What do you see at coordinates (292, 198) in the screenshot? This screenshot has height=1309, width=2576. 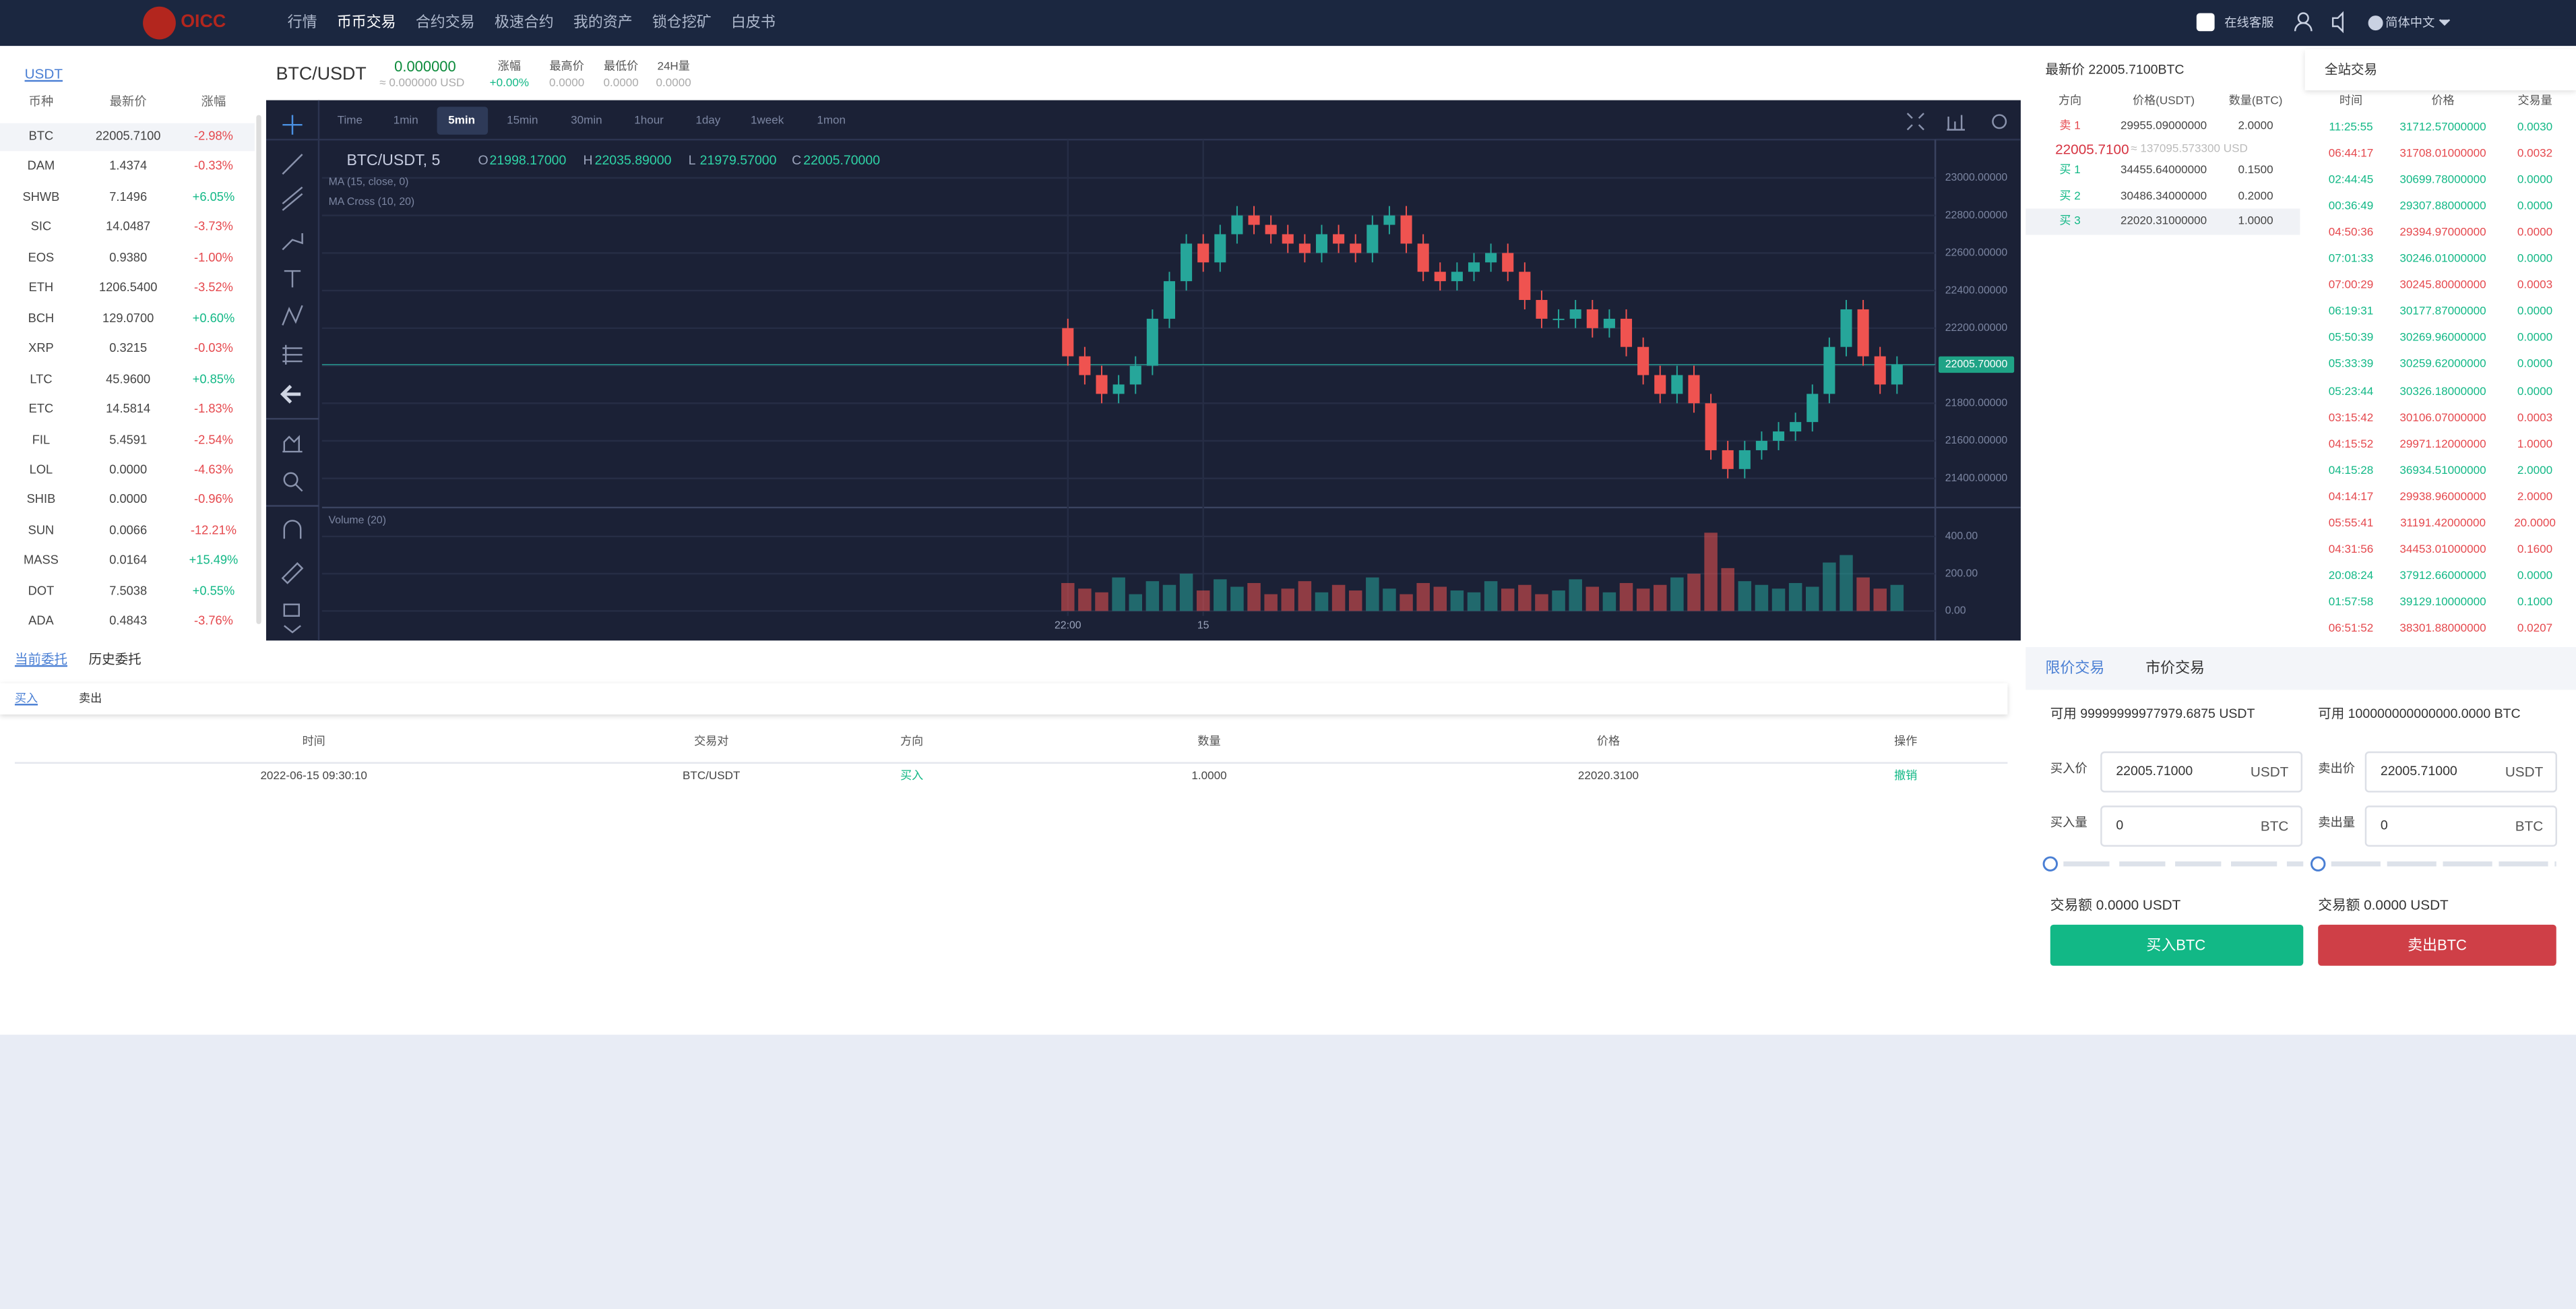 I see `channel-tool` at bounding box center [292, 198].